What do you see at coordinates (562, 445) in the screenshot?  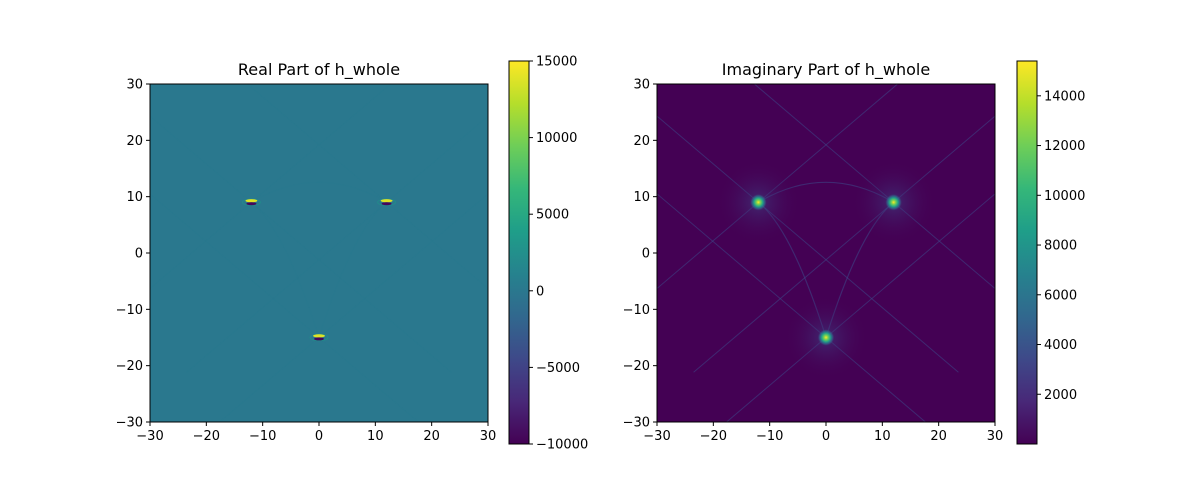 I see `real-part-colorbar-tick-label: −10000` at bounding box center [562, 445].